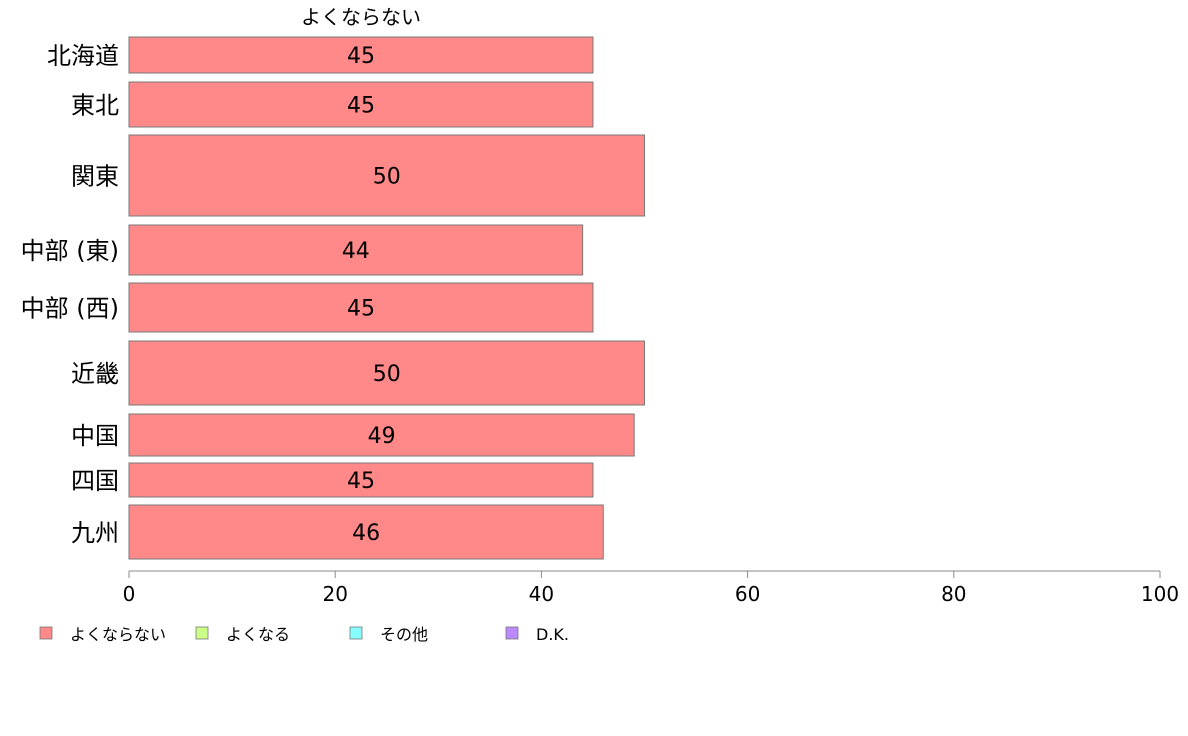 This screenshot has height=736, width=1188. What do you see at coordinates (95, 436) in the screenshot?
I see `category-label: 中国` at bounding box center [95, 436].